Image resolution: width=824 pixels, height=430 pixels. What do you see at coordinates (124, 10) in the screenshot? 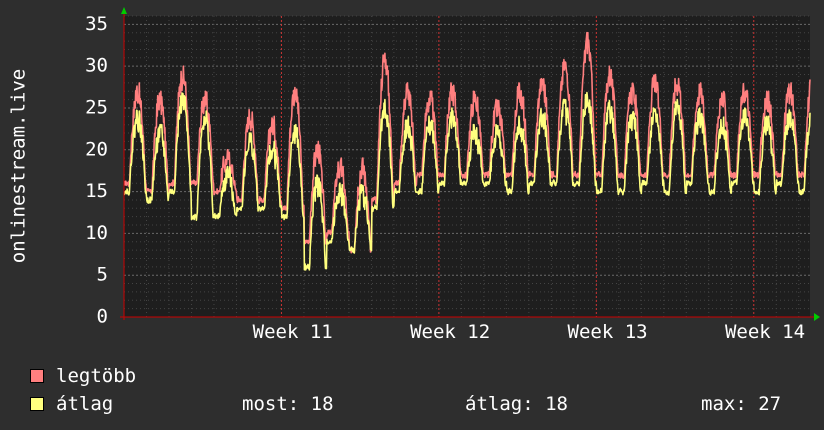
I see `y-axis-arrow` at bounding box center [124, 10].